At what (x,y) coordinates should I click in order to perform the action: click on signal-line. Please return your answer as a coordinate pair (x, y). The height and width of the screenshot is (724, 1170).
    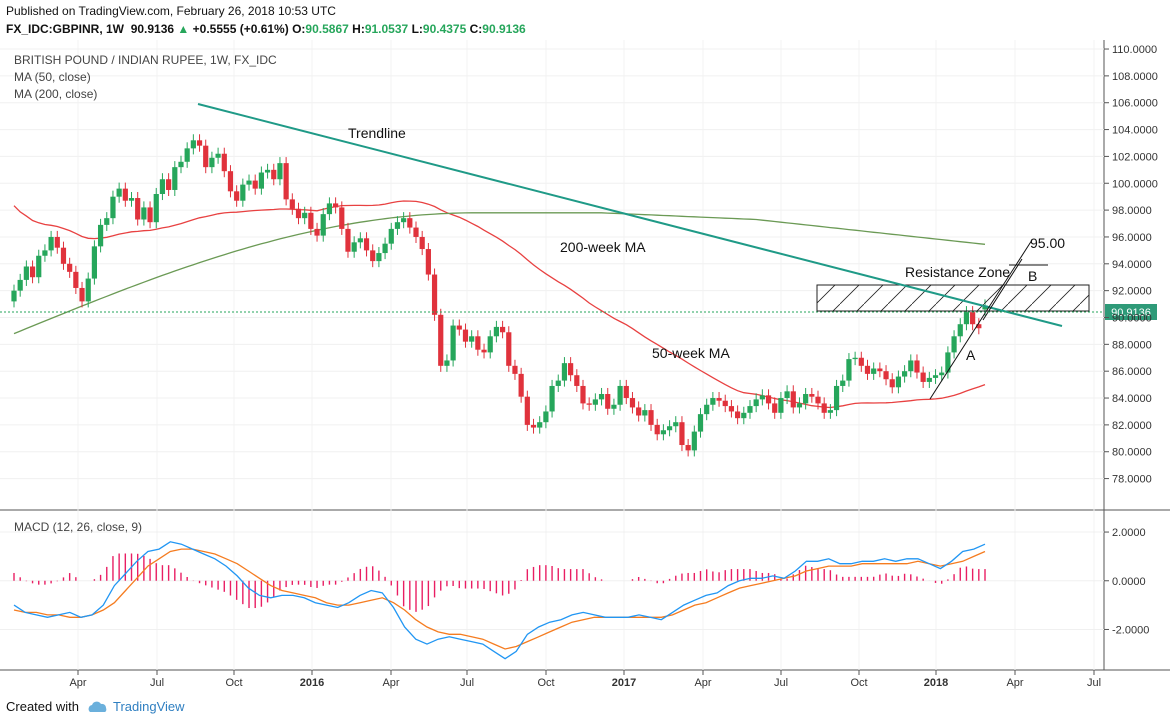
    Looking at the image, I should click on (499, 599).